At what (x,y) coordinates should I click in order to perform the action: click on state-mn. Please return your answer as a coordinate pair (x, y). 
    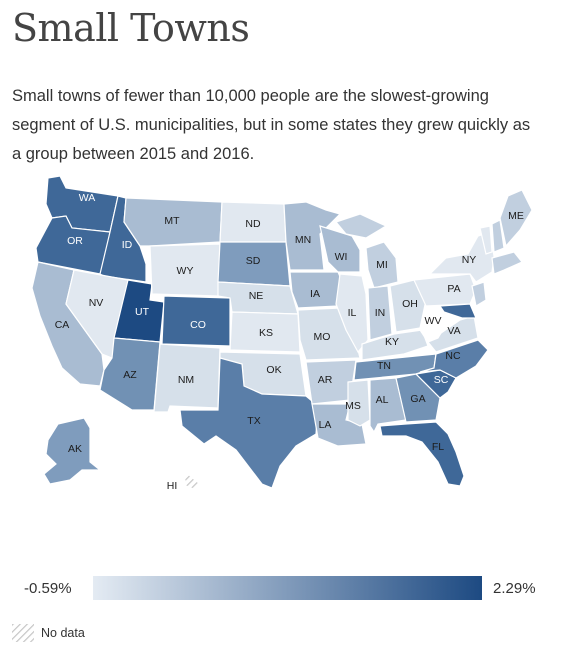
    Looking at the image, I should click on (312, 236).